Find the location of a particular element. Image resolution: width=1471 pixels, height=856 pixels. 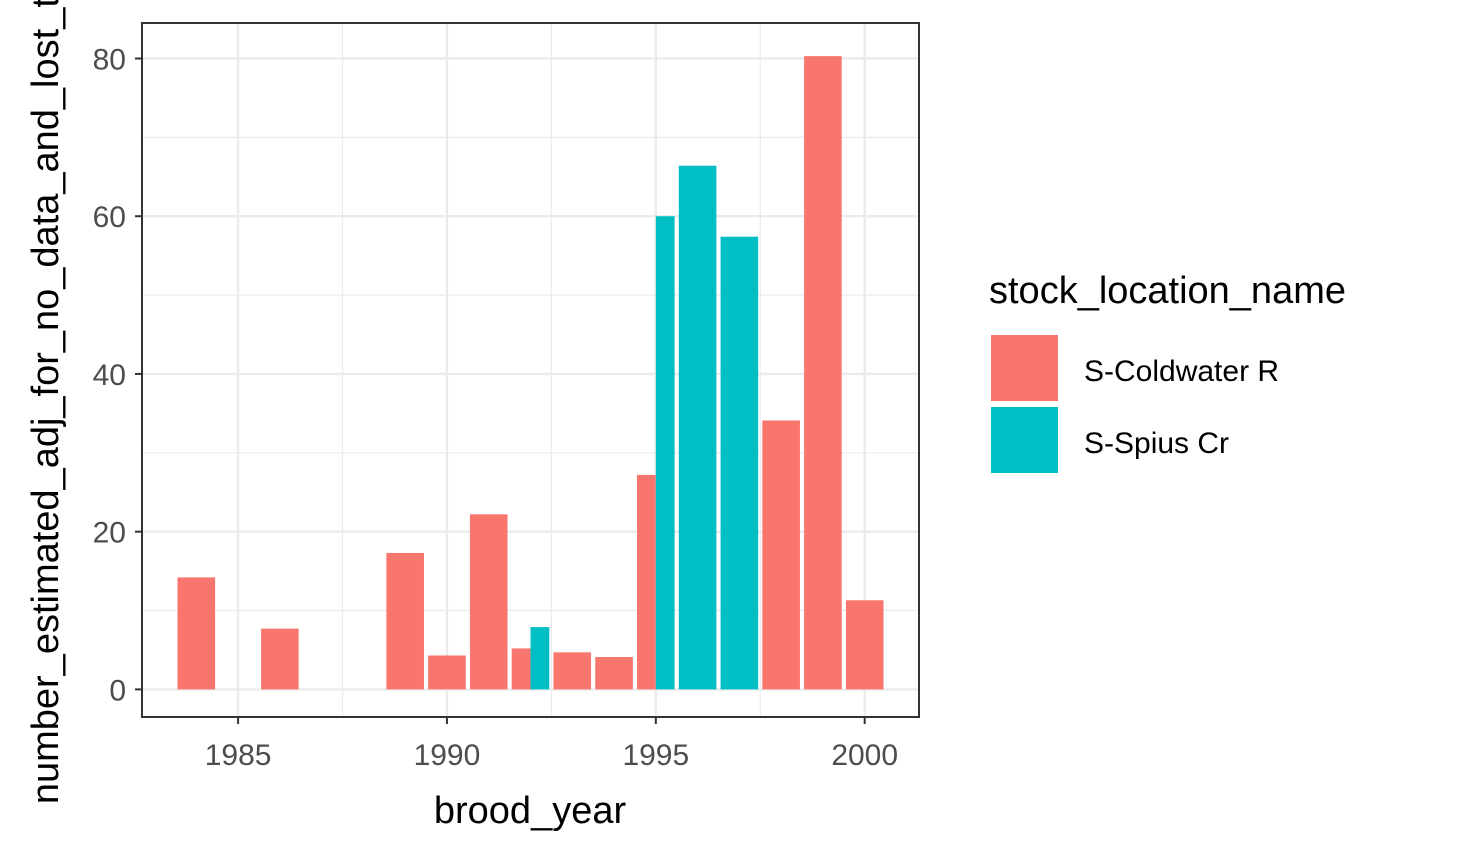

x-tick-label: 2000 is located at coordinates (864, 755).